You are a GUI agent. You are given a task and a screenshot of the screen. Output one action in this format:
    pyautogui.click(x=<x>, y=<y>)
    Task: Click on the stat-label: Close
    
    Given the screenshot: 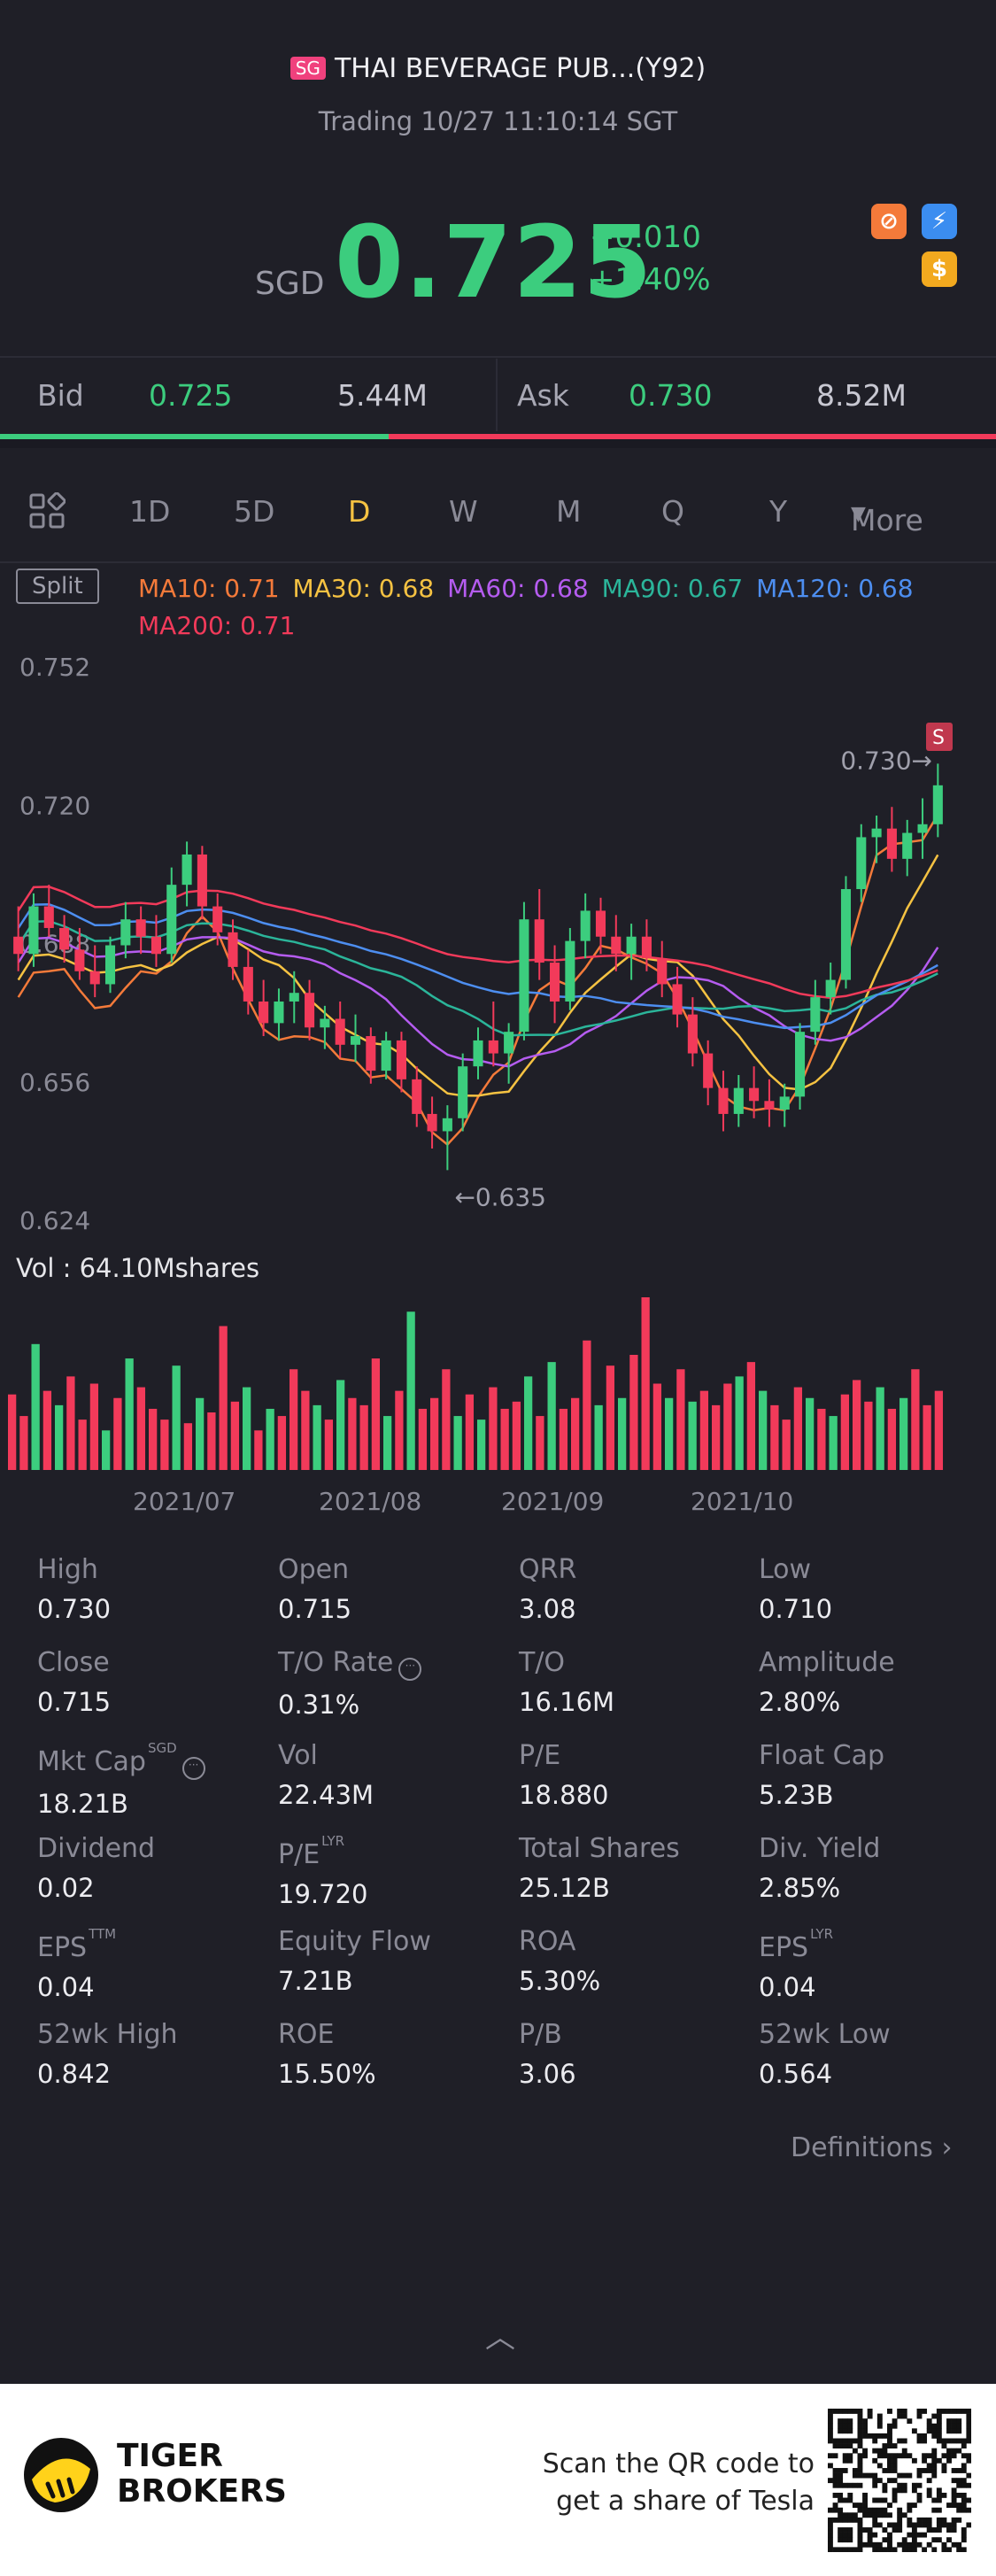 What is the action you would take?
    pyautogui.click(x=73, y=1662)
    